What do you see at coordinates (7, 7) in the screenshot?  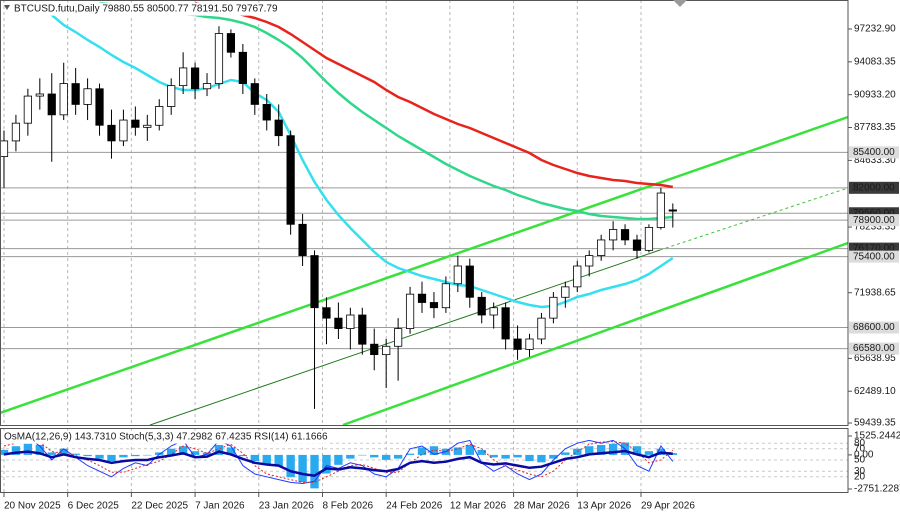 I see `menu-icon` at bounding box center [7, 7].